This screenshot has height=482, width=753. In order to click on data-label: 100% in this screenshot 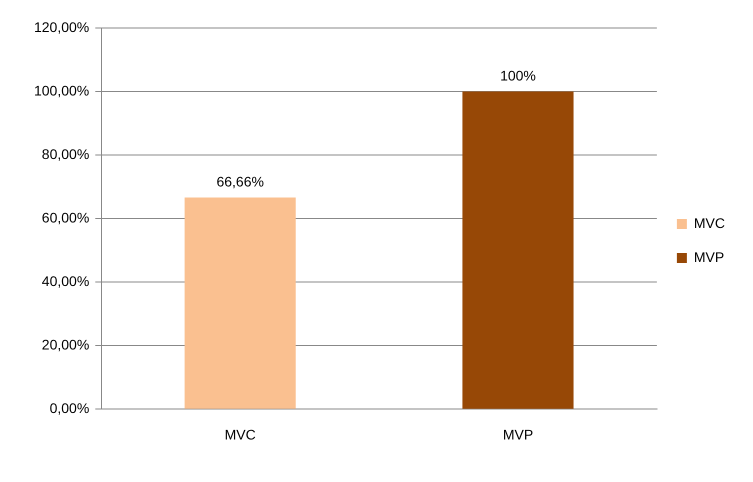, I will do `click(518, 75)`.